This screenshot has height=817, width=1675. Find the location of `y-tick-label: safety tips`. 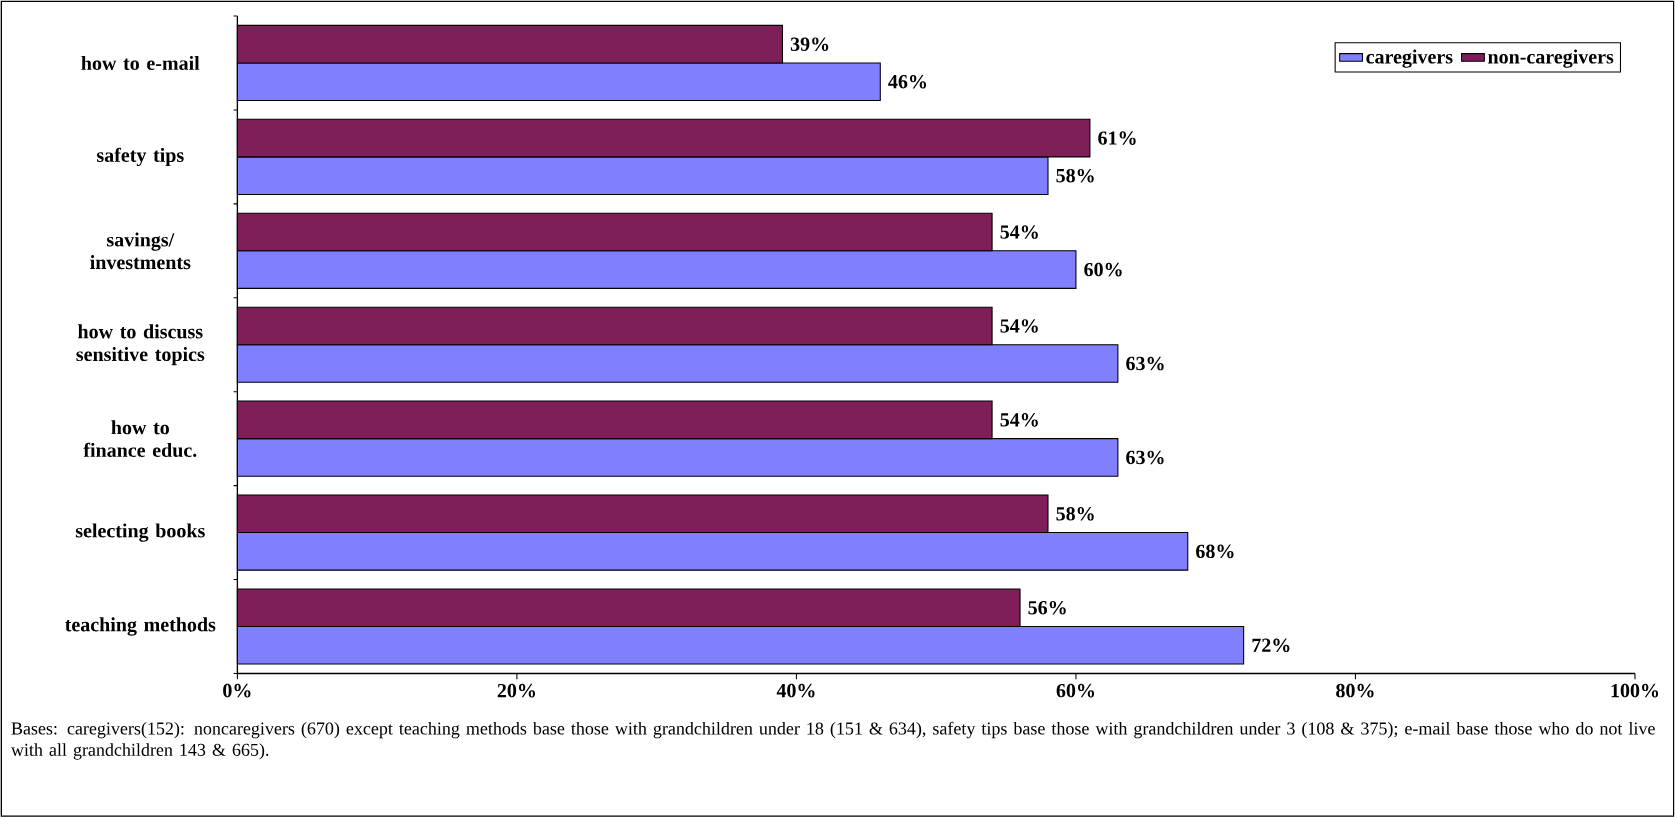

y-tick-label: safety tips is located at coordinates (140, 156).